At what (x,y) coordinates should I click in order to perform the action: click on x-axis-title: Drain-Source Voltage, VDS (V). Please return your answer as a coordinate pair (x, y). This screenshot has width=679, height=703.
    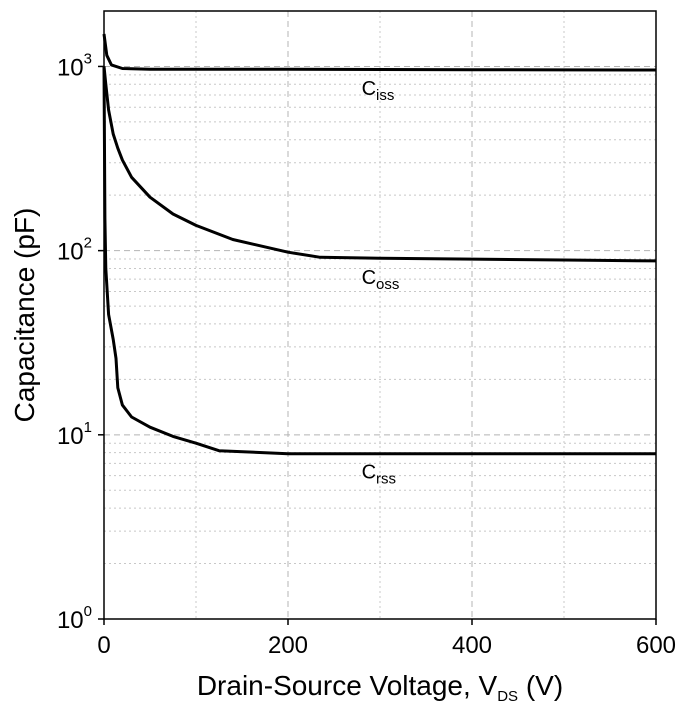
    Looking at the image, I should click on (380, 686).